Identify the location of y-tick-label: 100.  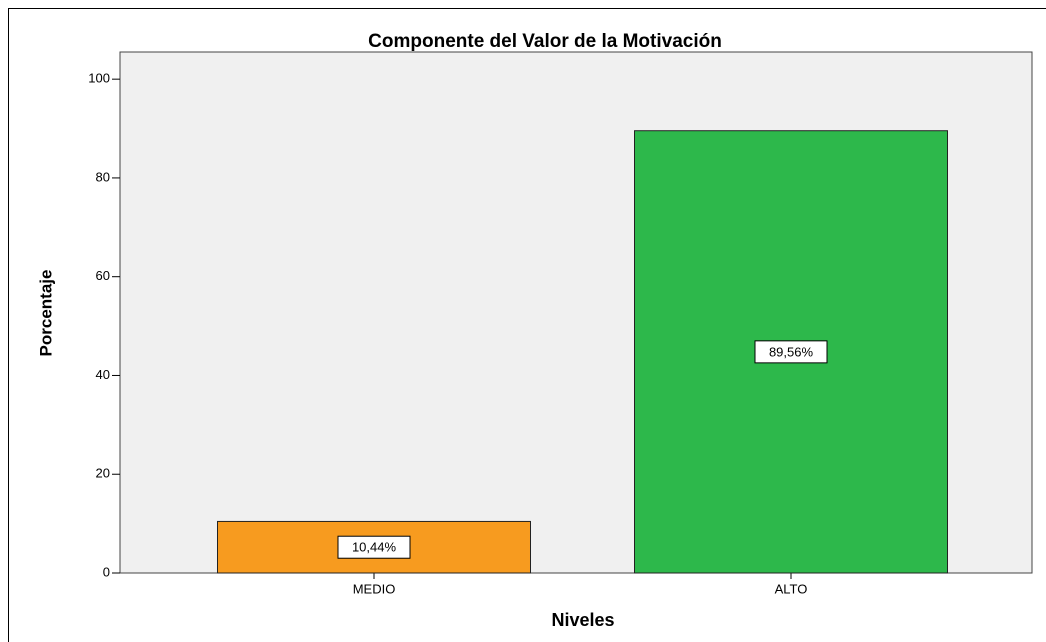
(99, 78).